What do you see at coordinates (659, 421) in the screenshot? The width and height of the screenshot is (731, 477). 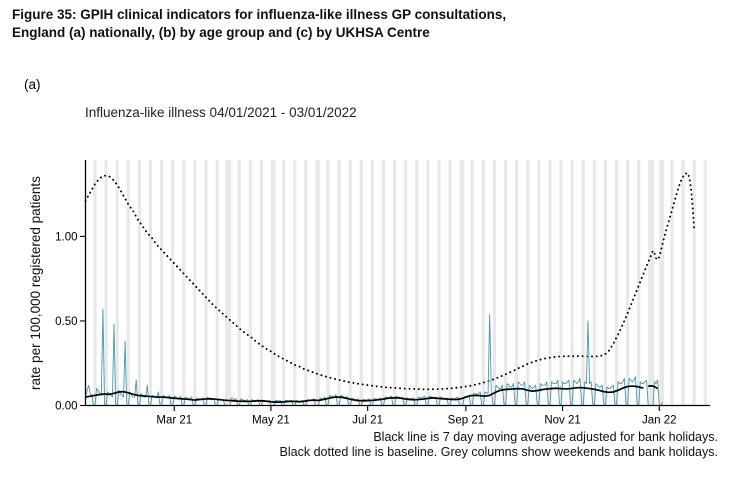 I see `svg-text: Jan 22` at bounding box center [659, 421].